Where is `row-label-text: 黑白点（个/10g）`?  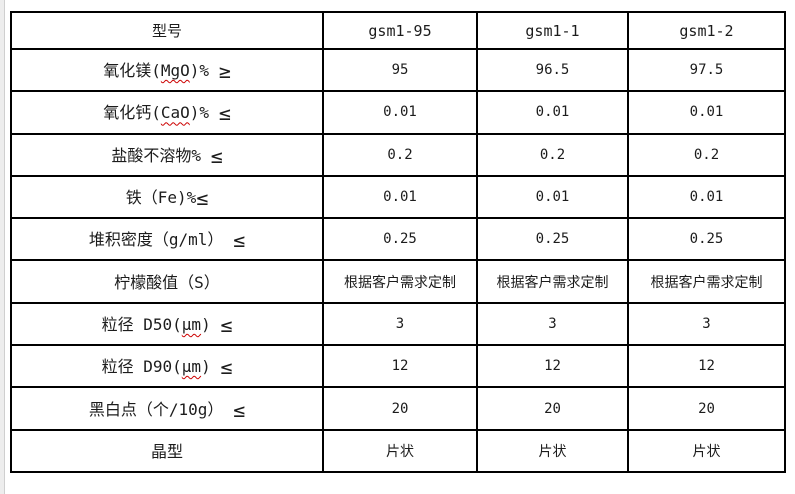
row-label-text: 黑白点（个/10g） is located at coordinates (161, 409).